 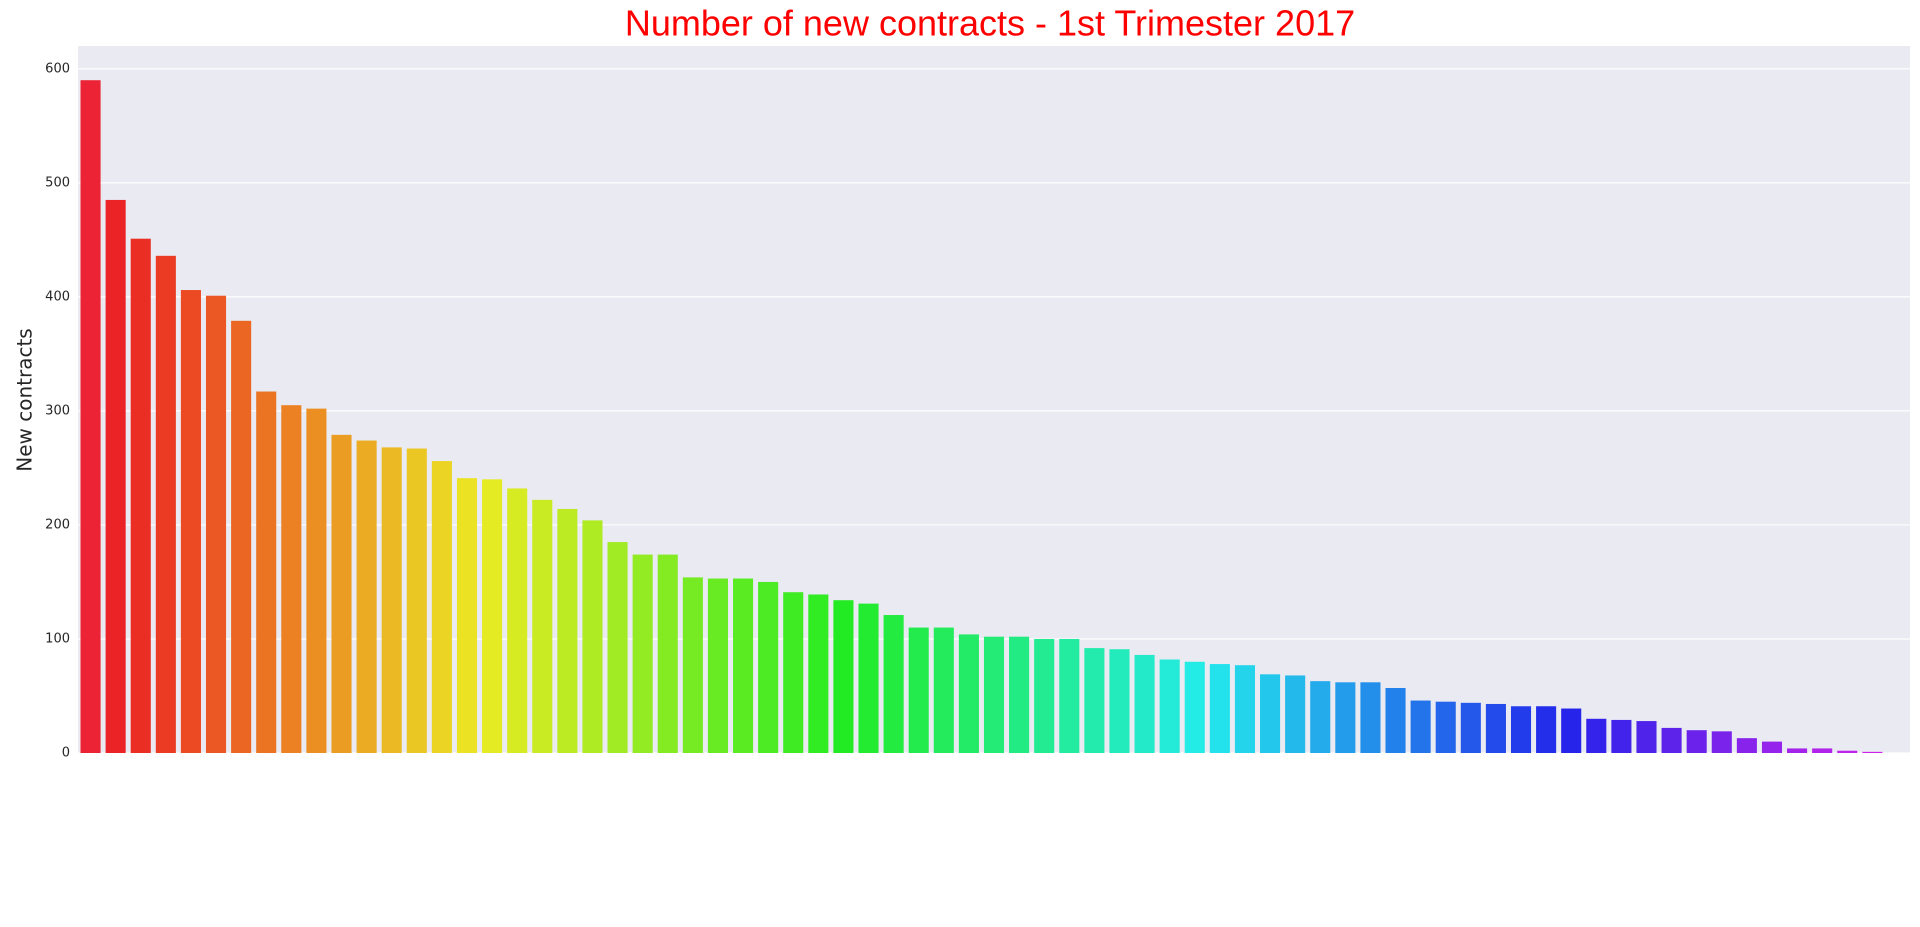 What do you see at coordinates (1771, 797) in the screenshot?
I see `x-tick-label: Torre Baro` at bounding box center [1771, 797].